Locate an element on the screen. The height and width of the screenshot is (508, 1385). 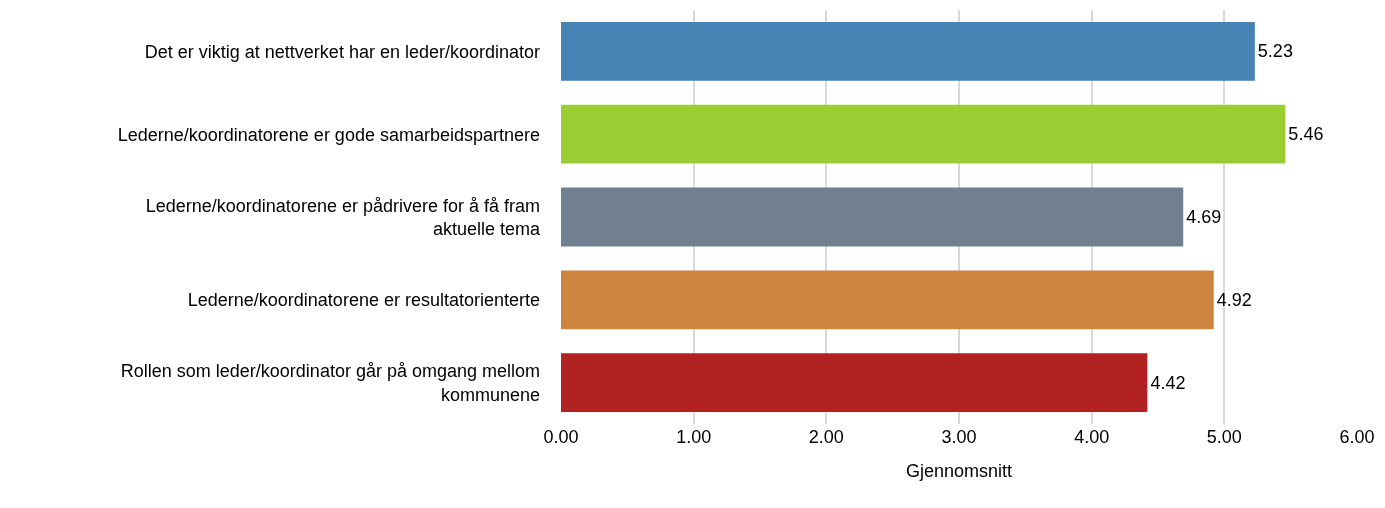
data-label: 4.92 is located at coordinates (1234, 299).